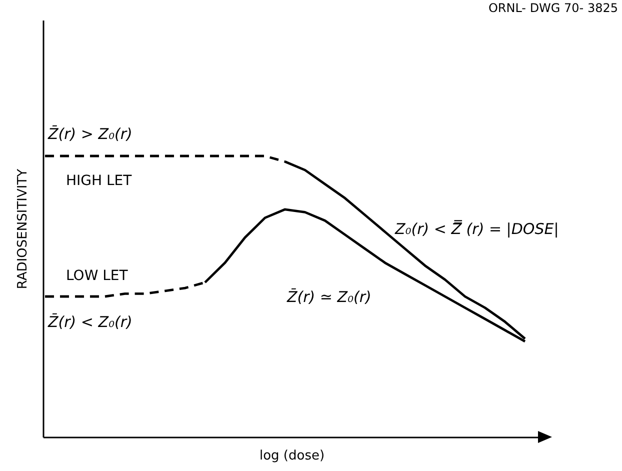 The width and height of the screenshot is (622, 471). I want to click on annotation: Z̄(r) ≃ Z₀(r), so click(329, 296).